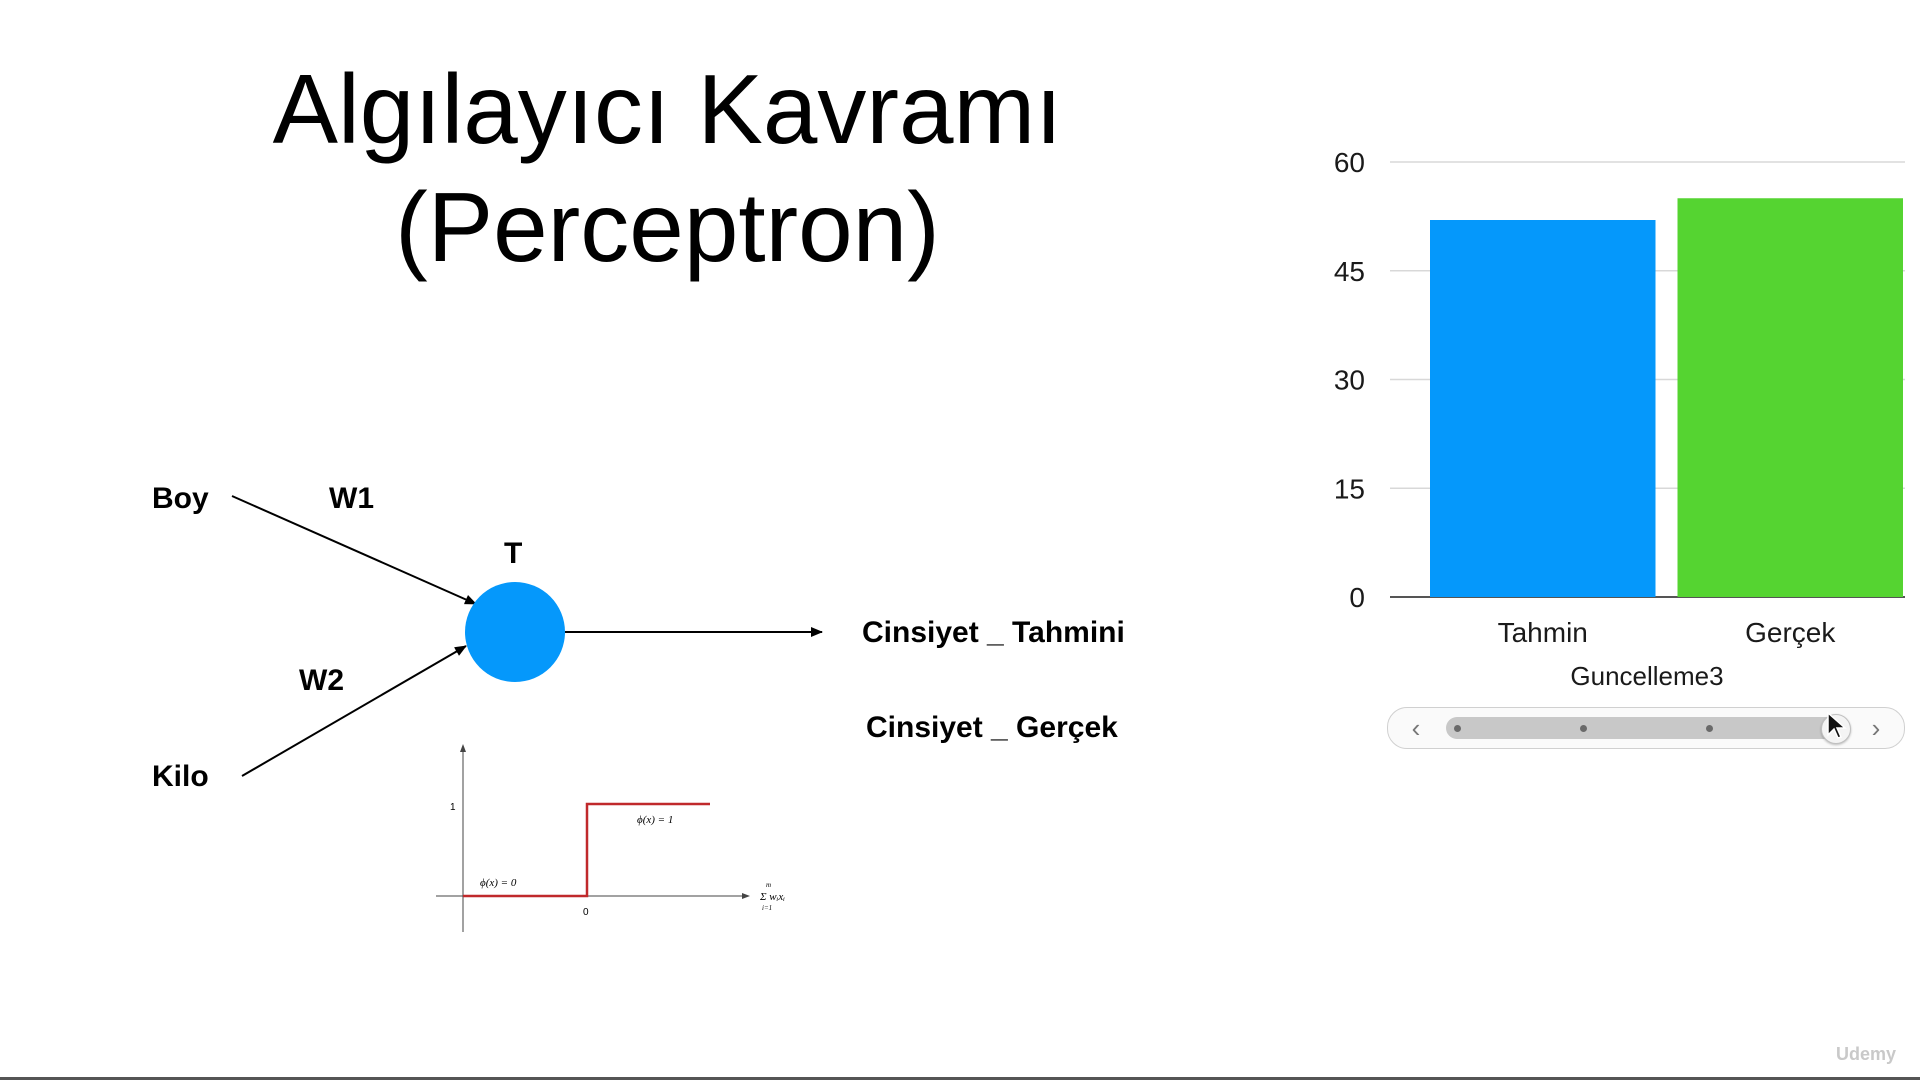 The image size is (1920, 1080). Describe the element at coordinates (993, 632) in the screenshot. I see `output-prediction-label: Cinsiyet _ Tahmini` at that location.